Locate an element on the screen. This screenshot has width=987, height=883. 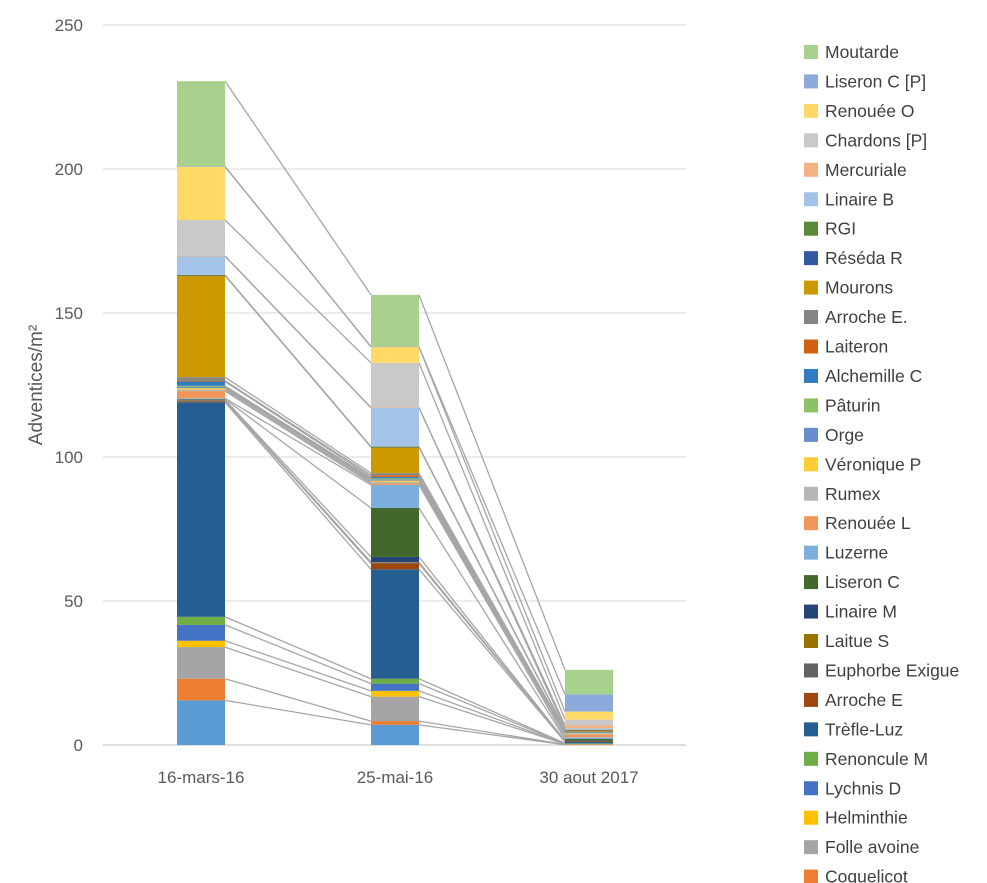
legend-item: Laitue S is located at coordinates (846, 641).